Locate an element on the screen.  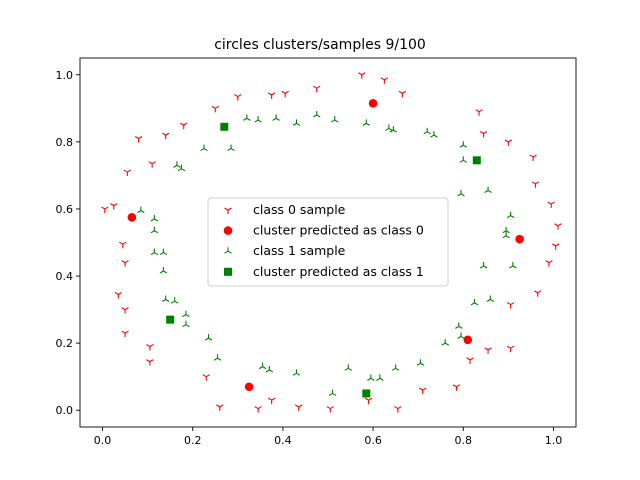
x-tick-label: 0.8 is located at coordinates (464, 440).